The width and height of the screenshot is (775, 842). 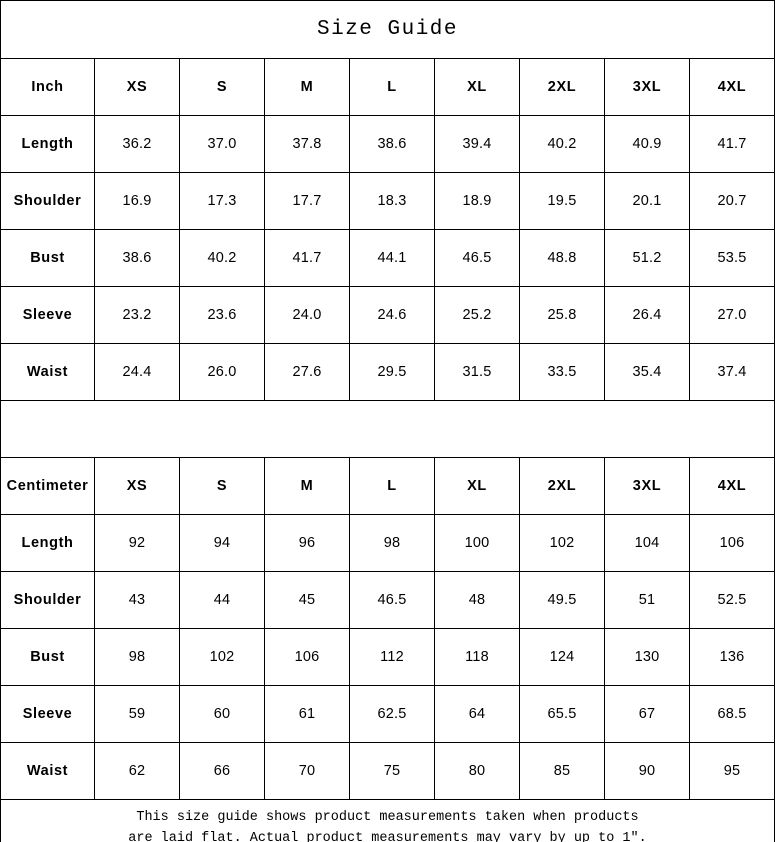 I want to click on row-label: Bust, so click(x=47, y=656).